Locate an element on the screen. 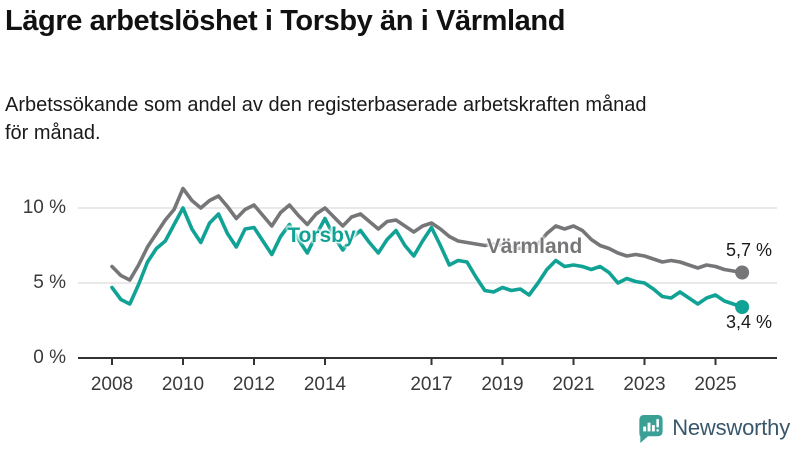 The width and height of the screenshot is (800, 450). y-tick-label-5: 5 % is located at coordinates (49, 282).